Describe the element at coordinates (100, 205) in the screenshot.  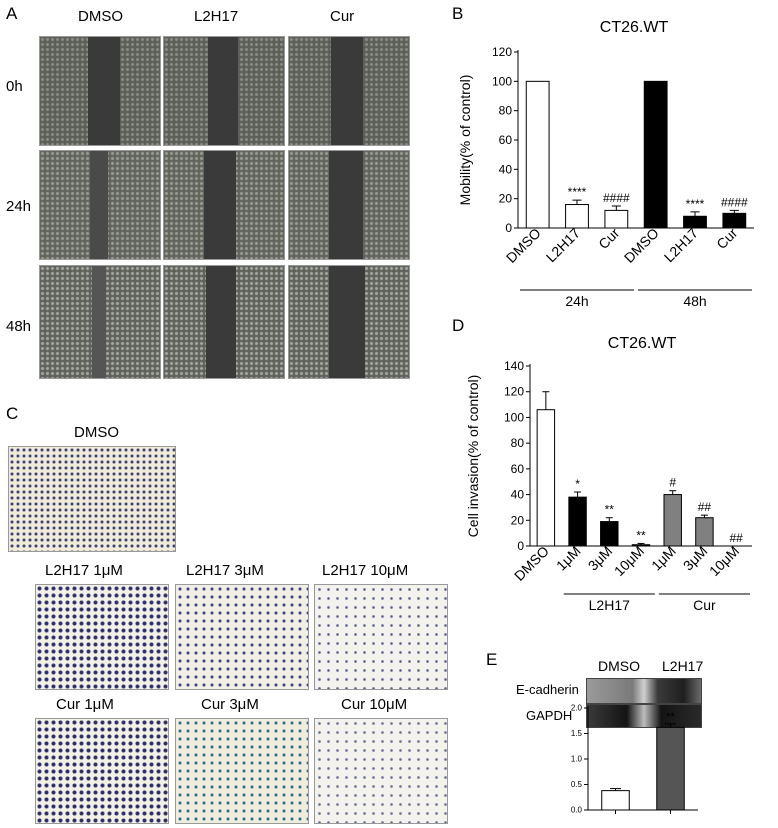
I see `wound-image-dmso-24h` at that location.